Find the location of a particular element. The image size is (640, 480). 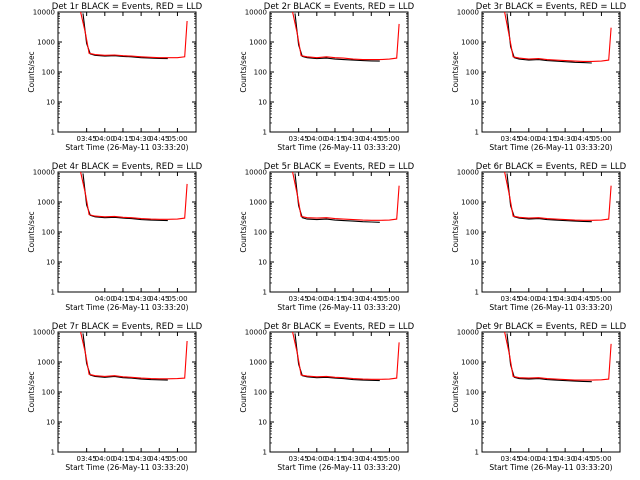

chart-title: Det 6r BLACK = Events, RED = LLD is located at coordinates (551, 167).